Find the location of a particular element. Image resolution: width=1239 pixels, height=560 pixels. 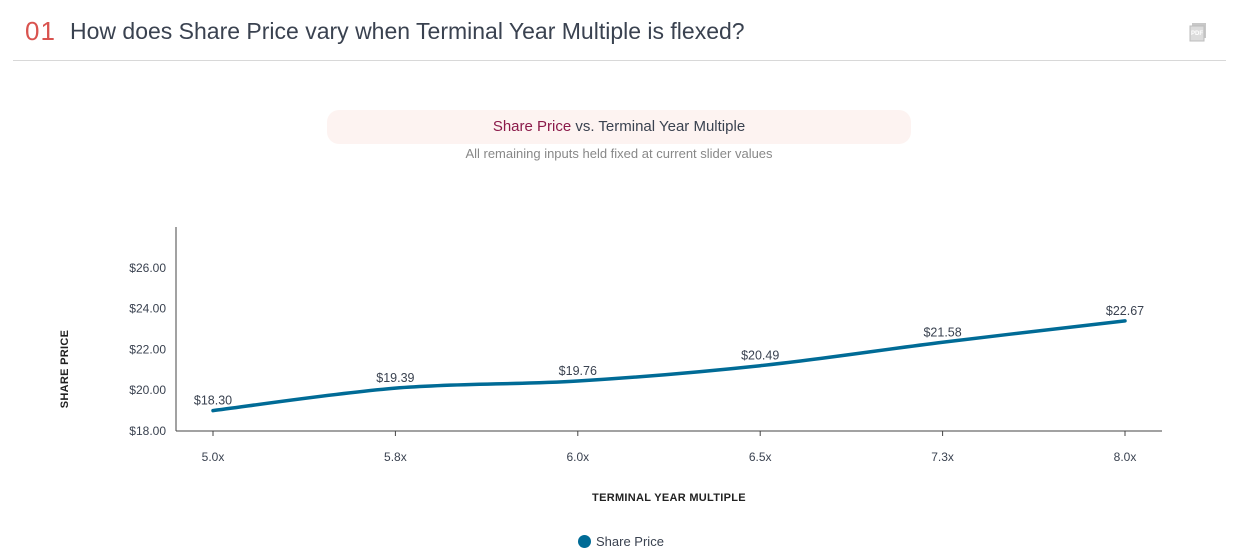

x-axis-title: TERMINAL YEAR MULTIPLE is located at coordinates (669, 498).